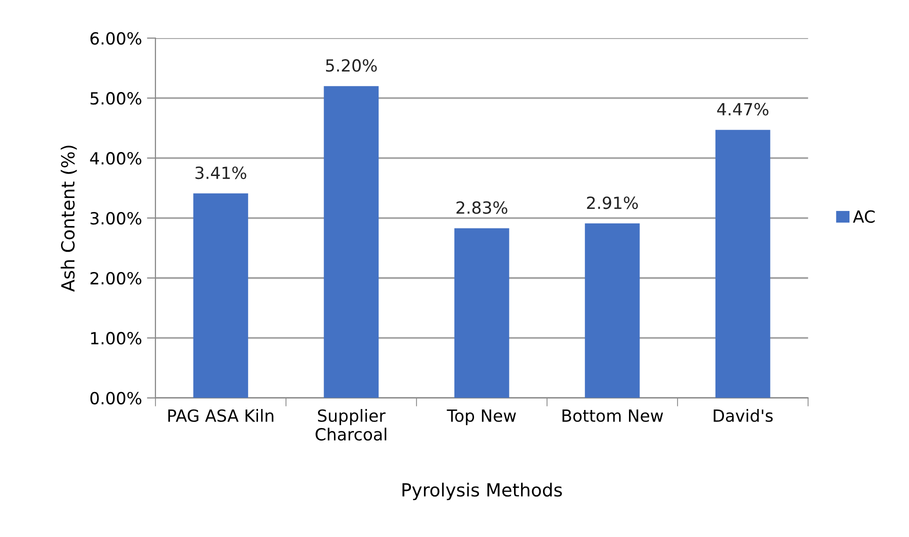 The width and height of the screenshot is (909, 537). What do you see at coordinates (863, 216) in the screenshot?
I see `legend-label: AC` at bounding box center [863, 216].